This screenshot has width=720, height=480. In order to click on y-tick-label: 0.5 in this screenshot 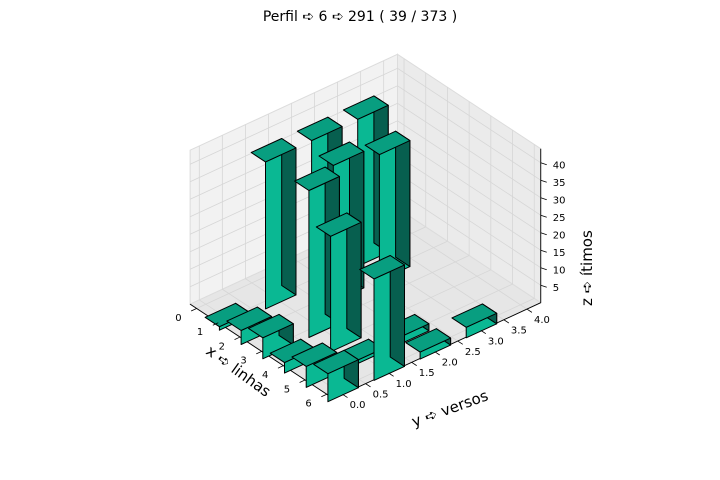, I will do `click(381, 395)`.